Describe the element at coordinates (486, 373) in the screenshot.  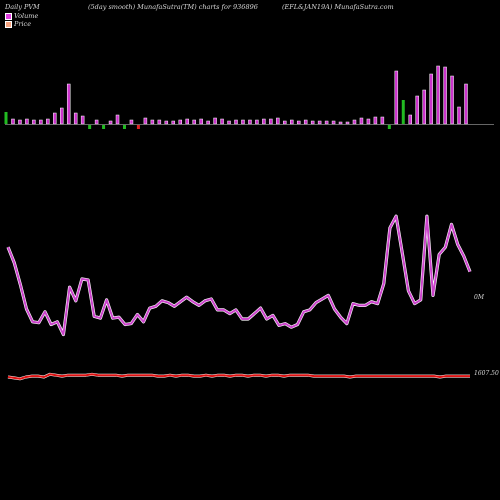
I see `price-end-label: 1607.50` at that location.